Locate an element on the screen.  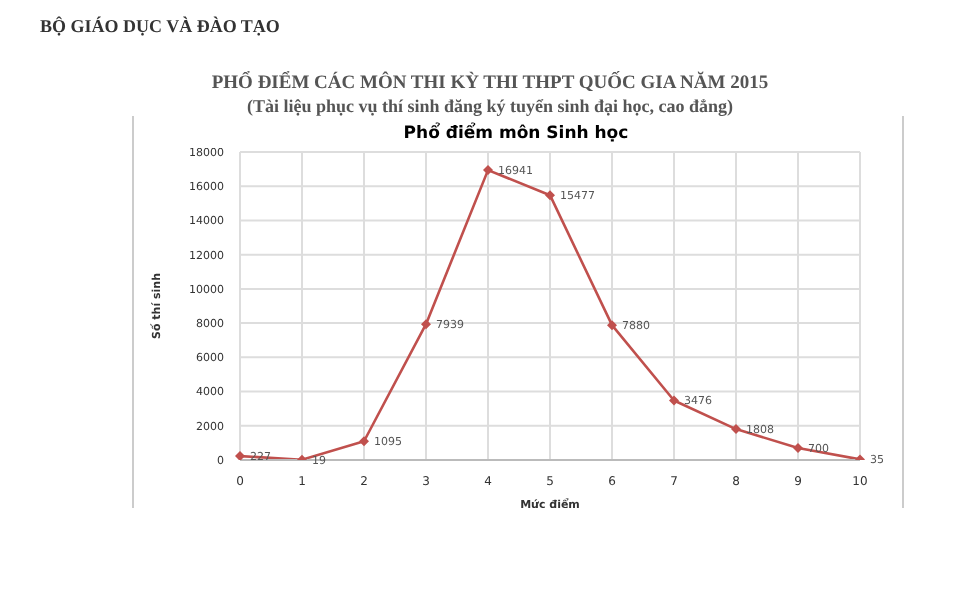
chart-title: PHỔ ĐIỂM CÁC MÔN THI KỲ THI THPT QUỐC GIA NĂM 2015 is located at coordinates (490, 84).